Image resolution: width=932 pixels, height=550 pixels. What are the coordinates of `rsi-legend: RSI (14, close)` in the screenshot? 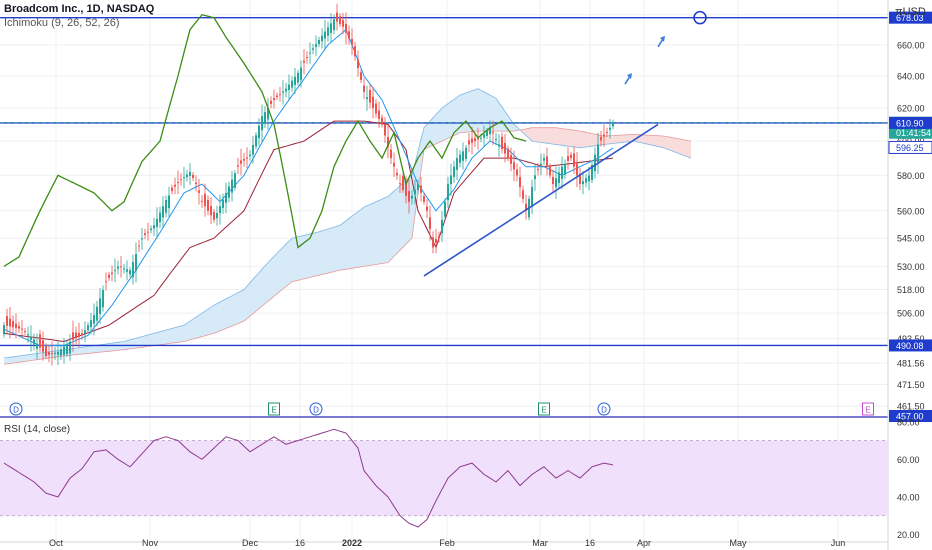 It's located at (37, 429).